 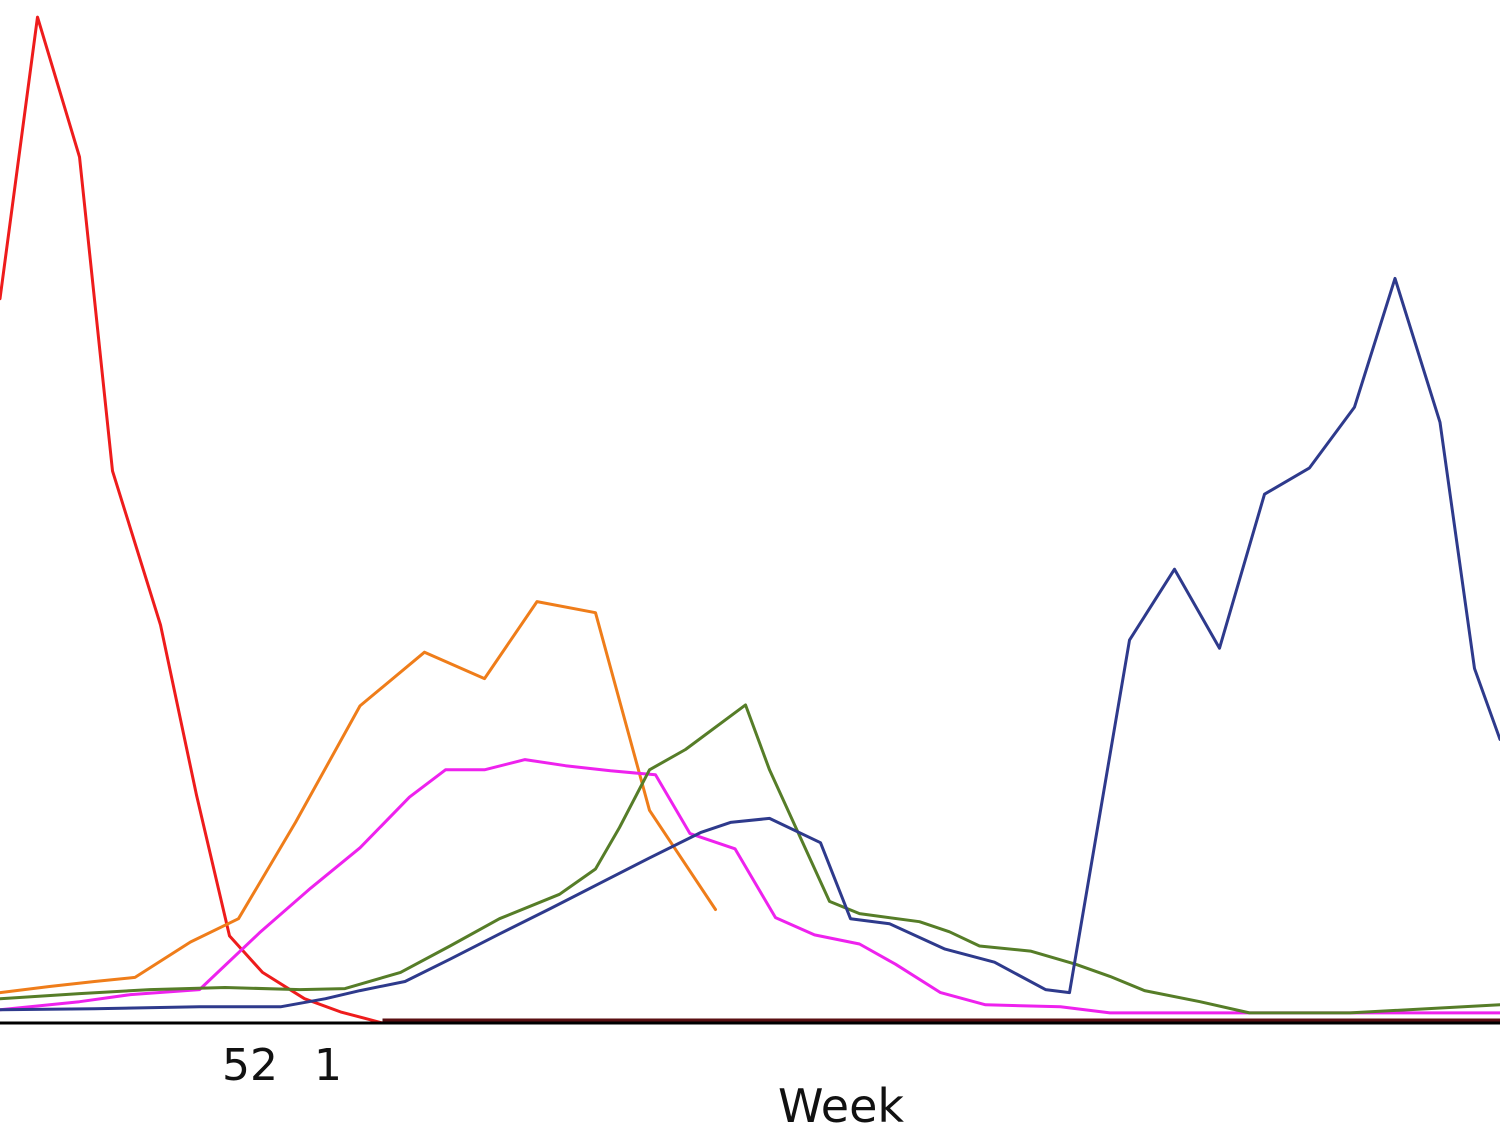 What do you see at coordinates (282, 1065) in the screenshot?
I see `x-tick-labels: 52 1` at bounding box center [282, 1065].